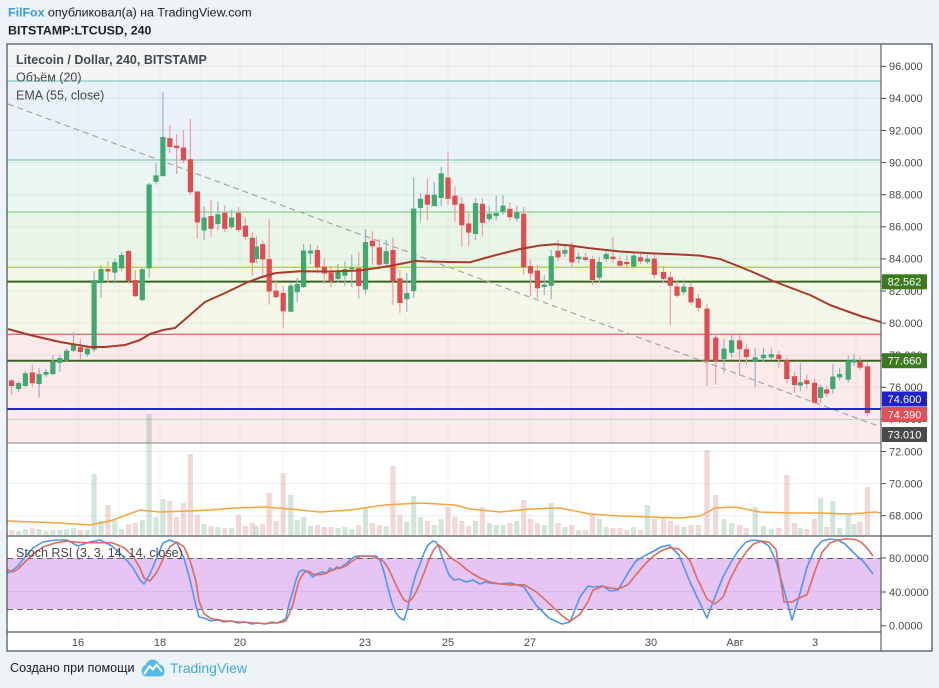 The image size is (939, 688). Describe the element at coordinates (906, 196) in the screenshot. I see `svg-text: 88.000` at that location.